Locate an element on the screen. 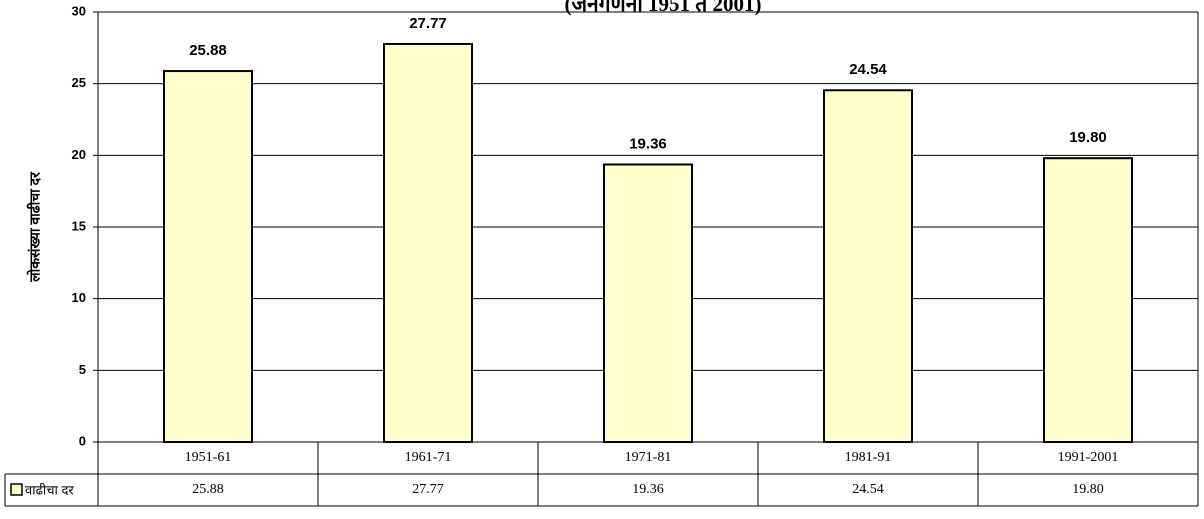 Image resolution: width=1204 pixels, height=519 pixels. x-tick-label: 1971-81 is located at coordinates (648, 457).